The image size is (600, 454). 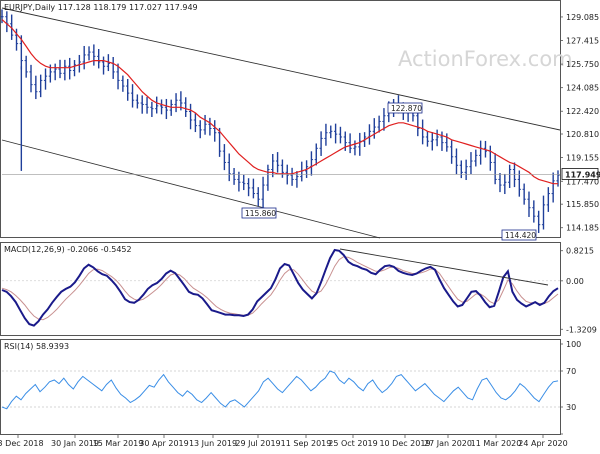 What do you see at coordinates (542, 443) in the screenshot?
I see `x-tick-label: 24 Apr 2020` at bounding box center [542, 443].